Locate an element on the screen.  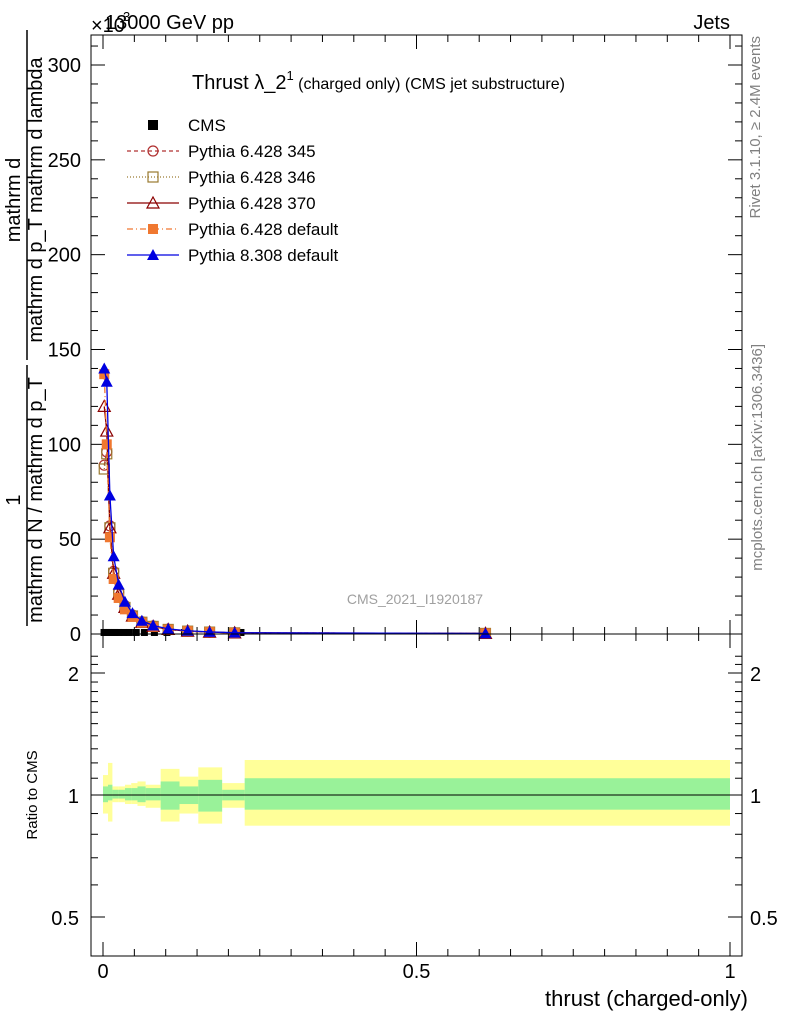
series-line is located at coordinates (294, 504).